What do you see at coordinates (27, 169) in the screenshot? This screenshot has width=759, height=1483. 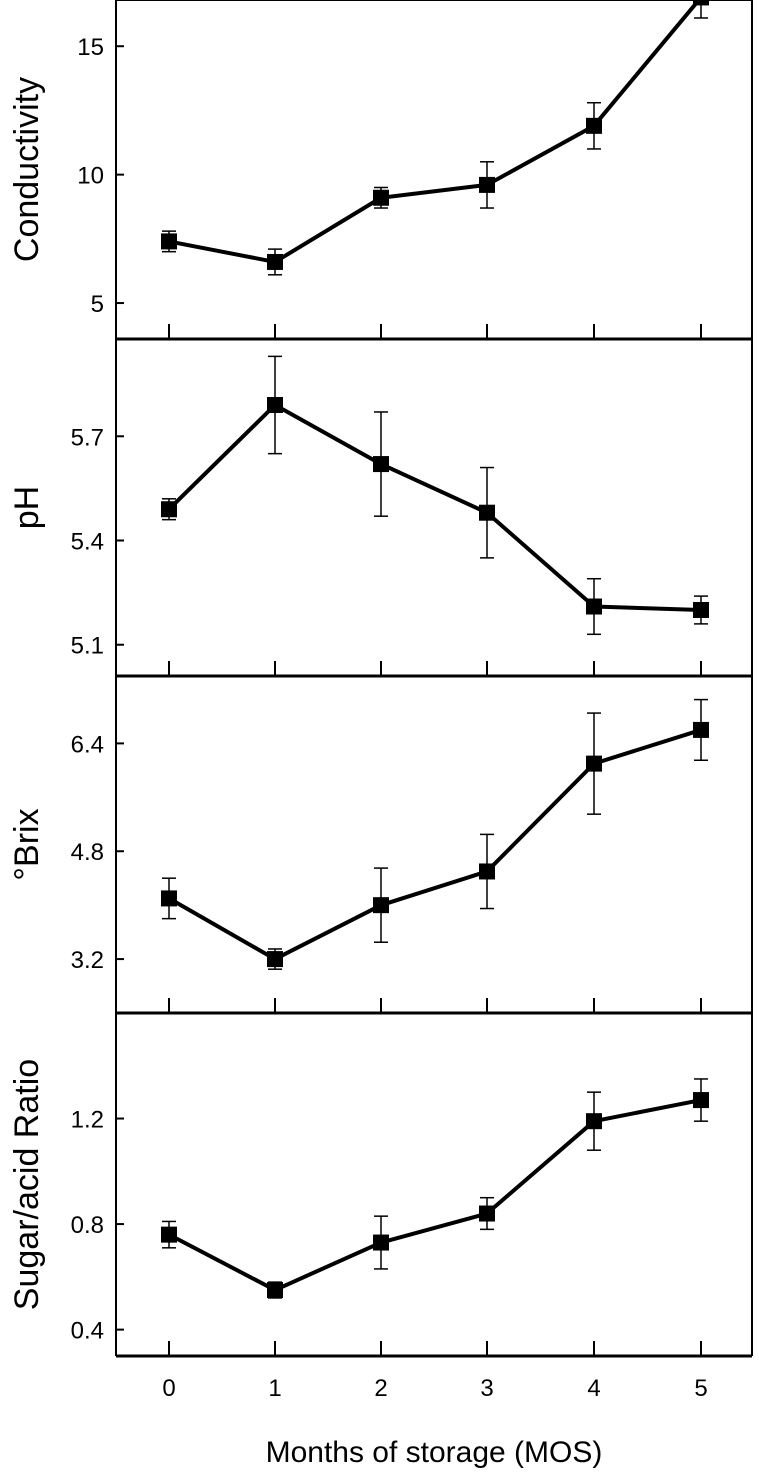 I see `panel-0-y-axis-title: Conductivity` at bounding box center [27, 169].